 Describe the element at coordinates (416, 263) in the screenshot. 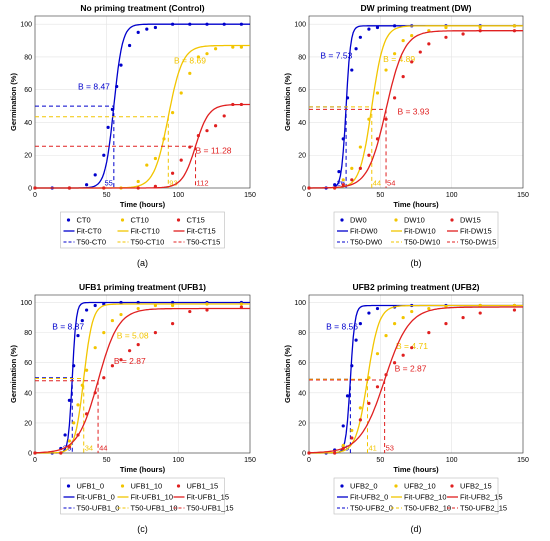

I see `panel-label: (b)` at that location.